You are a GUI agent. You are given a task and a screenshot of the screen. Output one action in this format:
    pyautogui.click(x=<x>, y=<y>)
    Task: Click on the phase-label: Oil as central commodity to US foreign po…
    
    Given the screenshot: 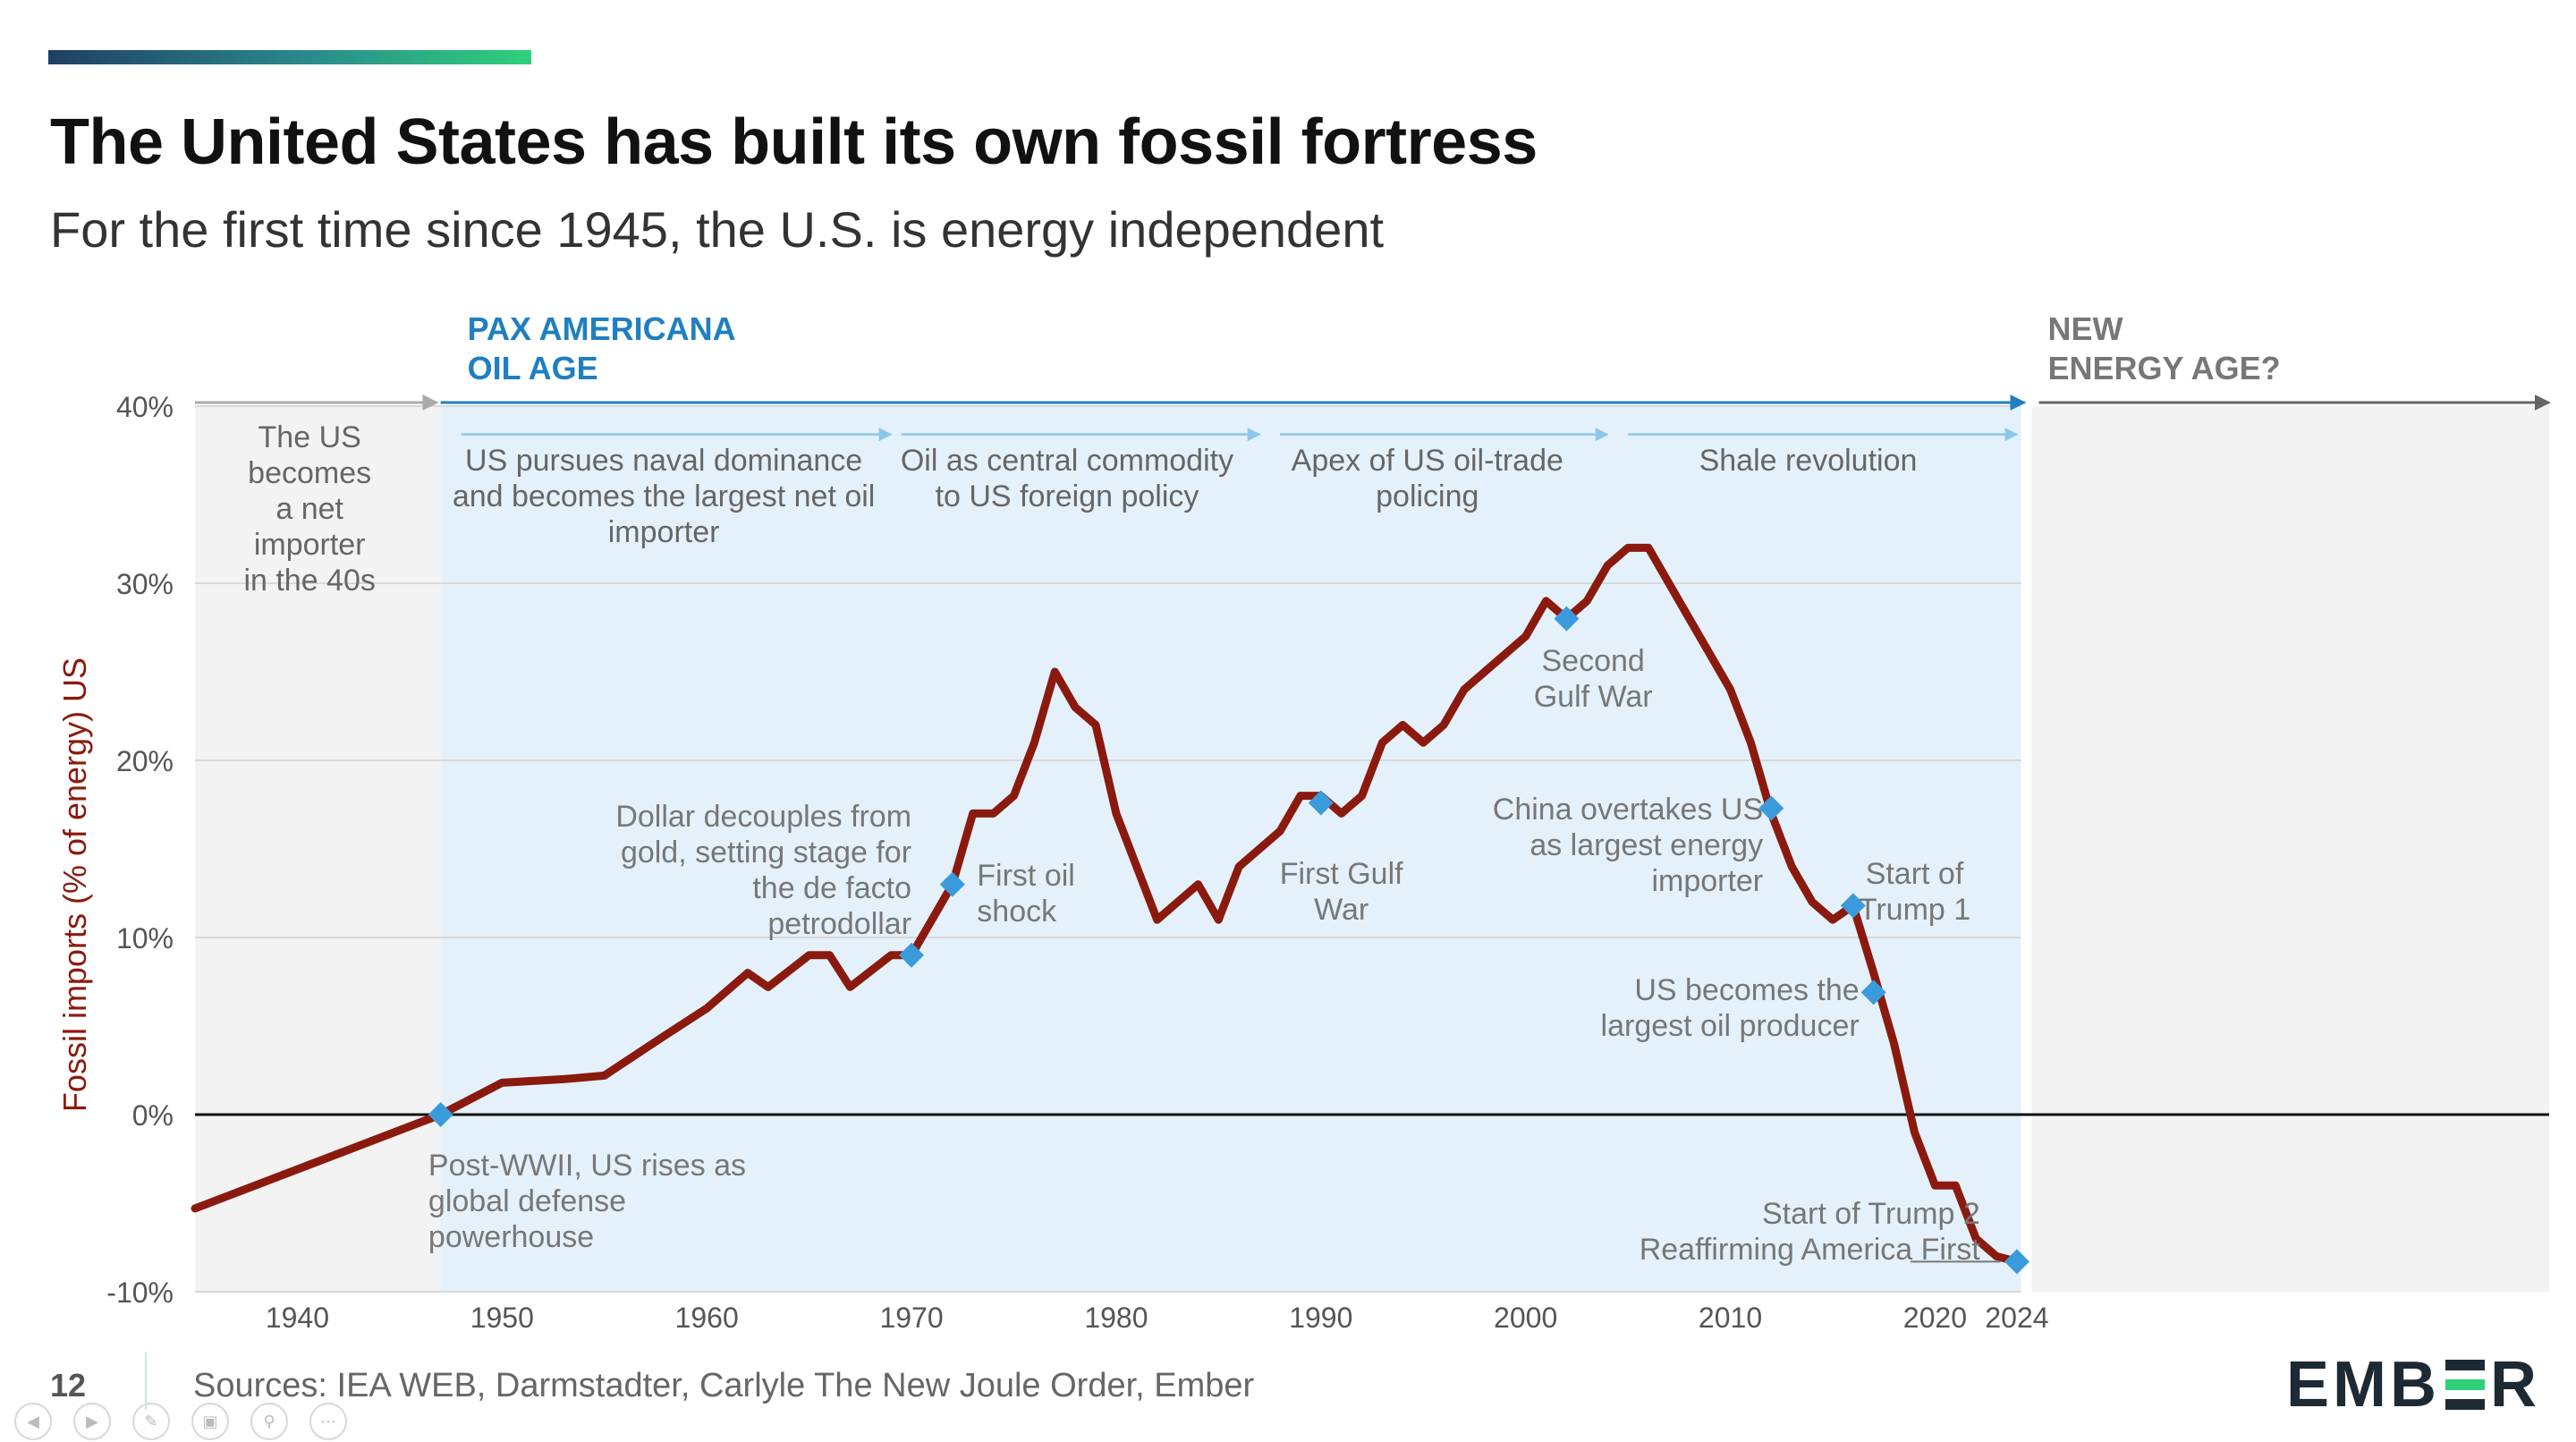 What is the action you would take?
    pyautogui.click(x=1067, y=478)
    